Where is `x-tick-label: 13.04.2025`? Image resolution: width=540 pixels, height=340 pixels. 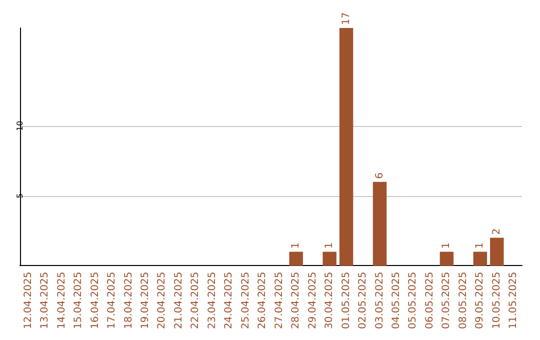 x-tick-label: 13.04.2025 is located at coordinates (45, 301).